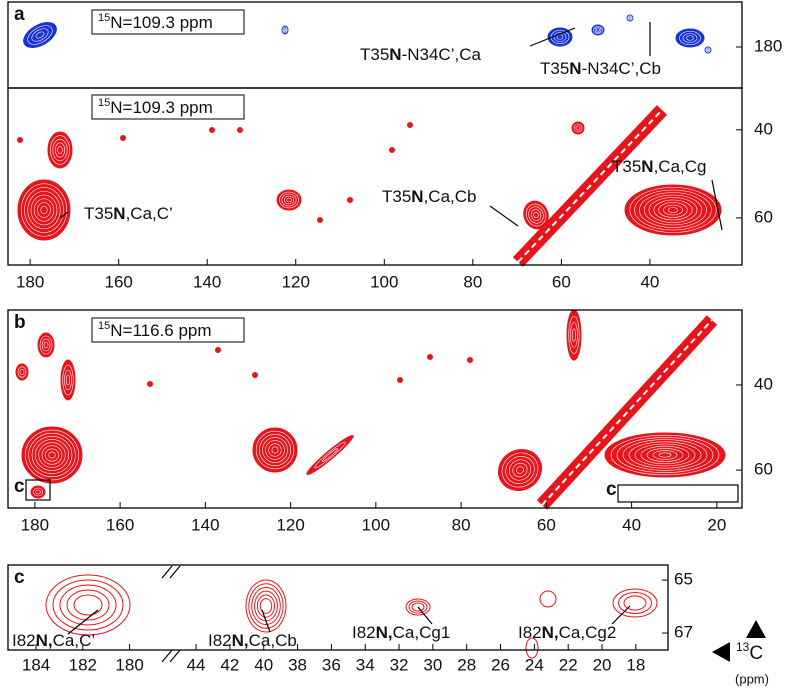 Image resolution: width=800 pixels, height=698 pixels. Describe the element at coordinates (220, 640) in the screenshot. I see `label-pre: I82` at that location.